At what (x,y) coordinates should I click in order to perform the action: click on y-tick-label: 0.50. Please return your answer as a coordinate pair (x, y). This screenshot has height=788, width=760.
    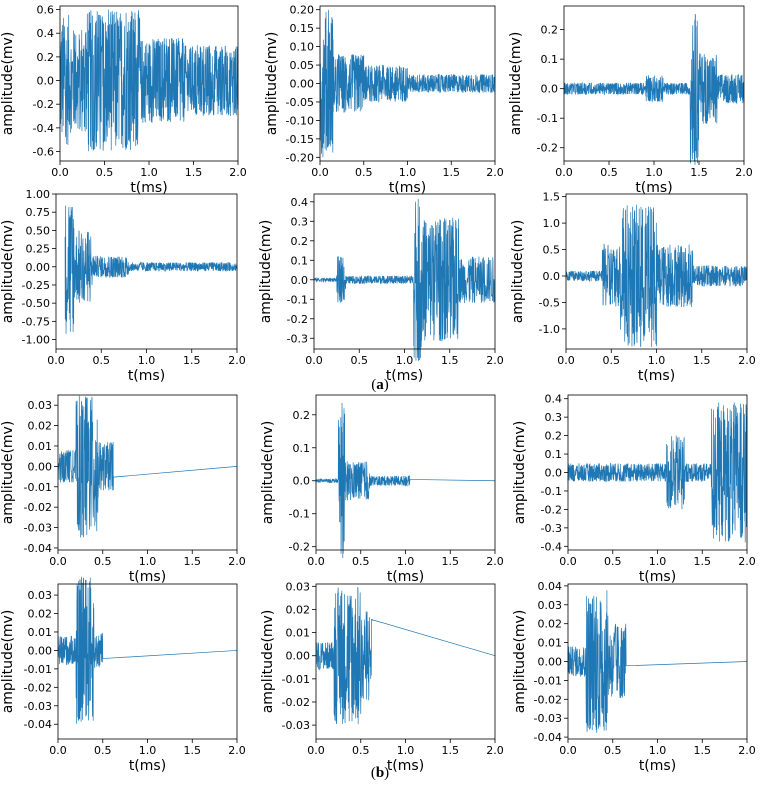
    Looking at the image, I should click on (38, 230).